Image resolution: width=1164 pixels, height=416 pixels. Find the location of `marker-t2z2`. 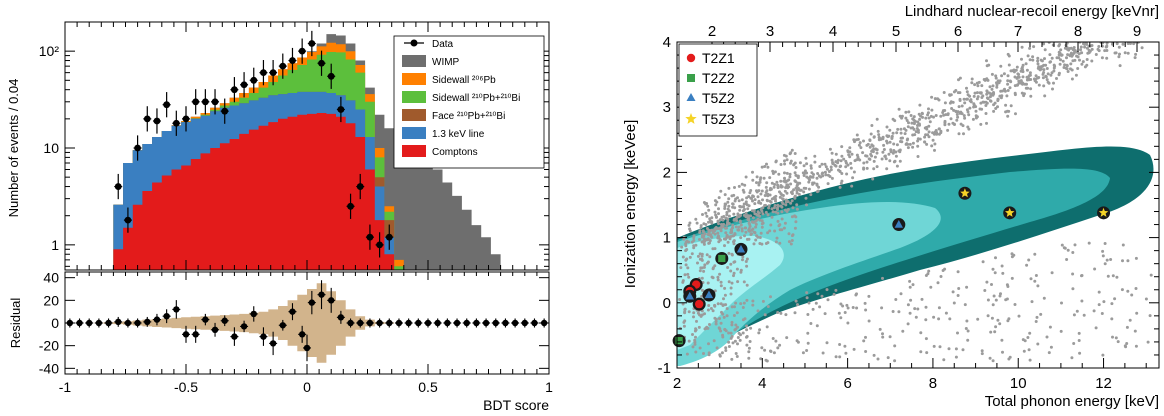

marker-t2z2 is located at coordinates (722, 258).